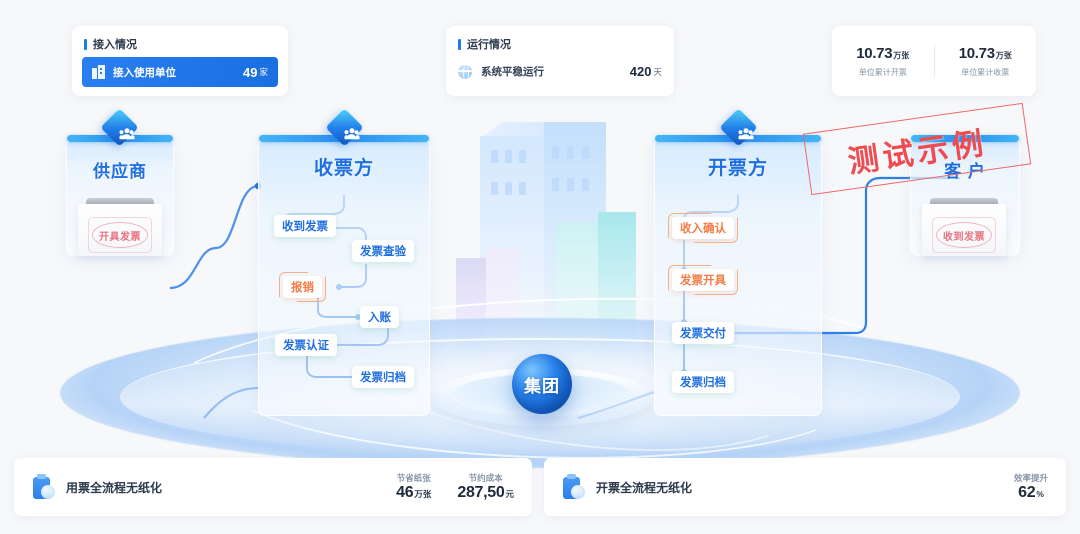 The width and height of the screenshot is (1080, 534). I want to click on node-label: 收到发票, so click(305, 227).